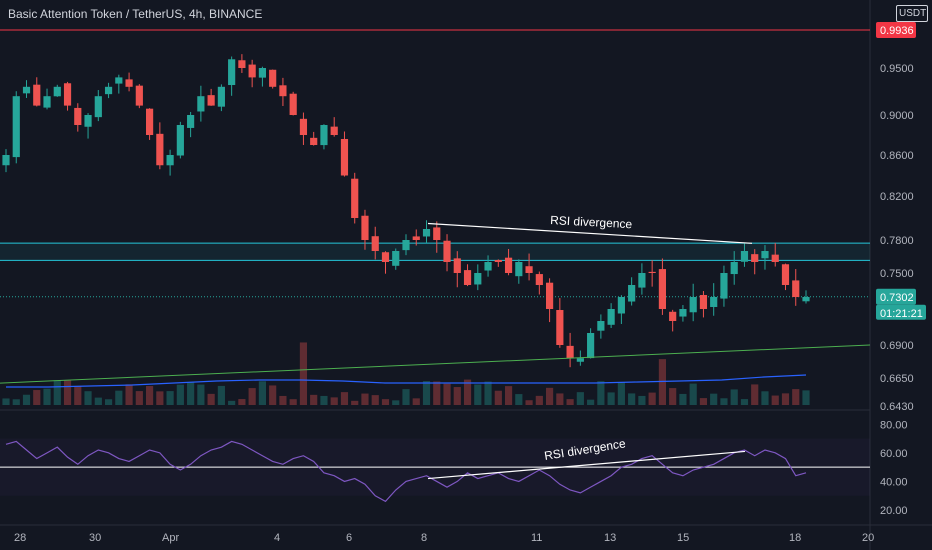  What do you see at coordinates (170, 538) in the screenshot?
I see `time-axis-tick: Apr` at bounding box center [170, 538].